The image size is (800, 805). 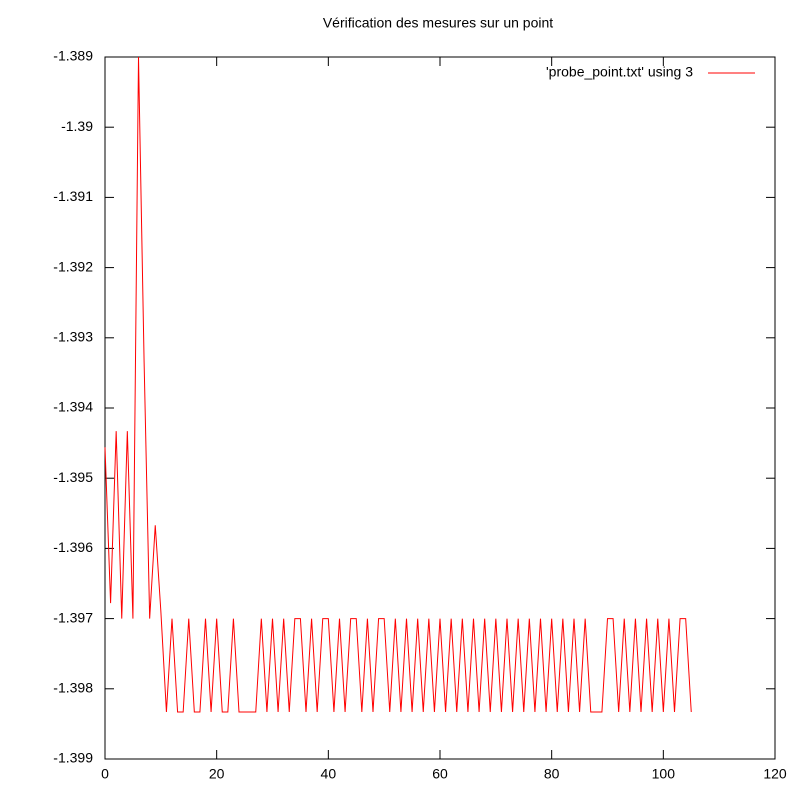 I want to click on y-tick-label: -1.396, so click(x=73, y=547).